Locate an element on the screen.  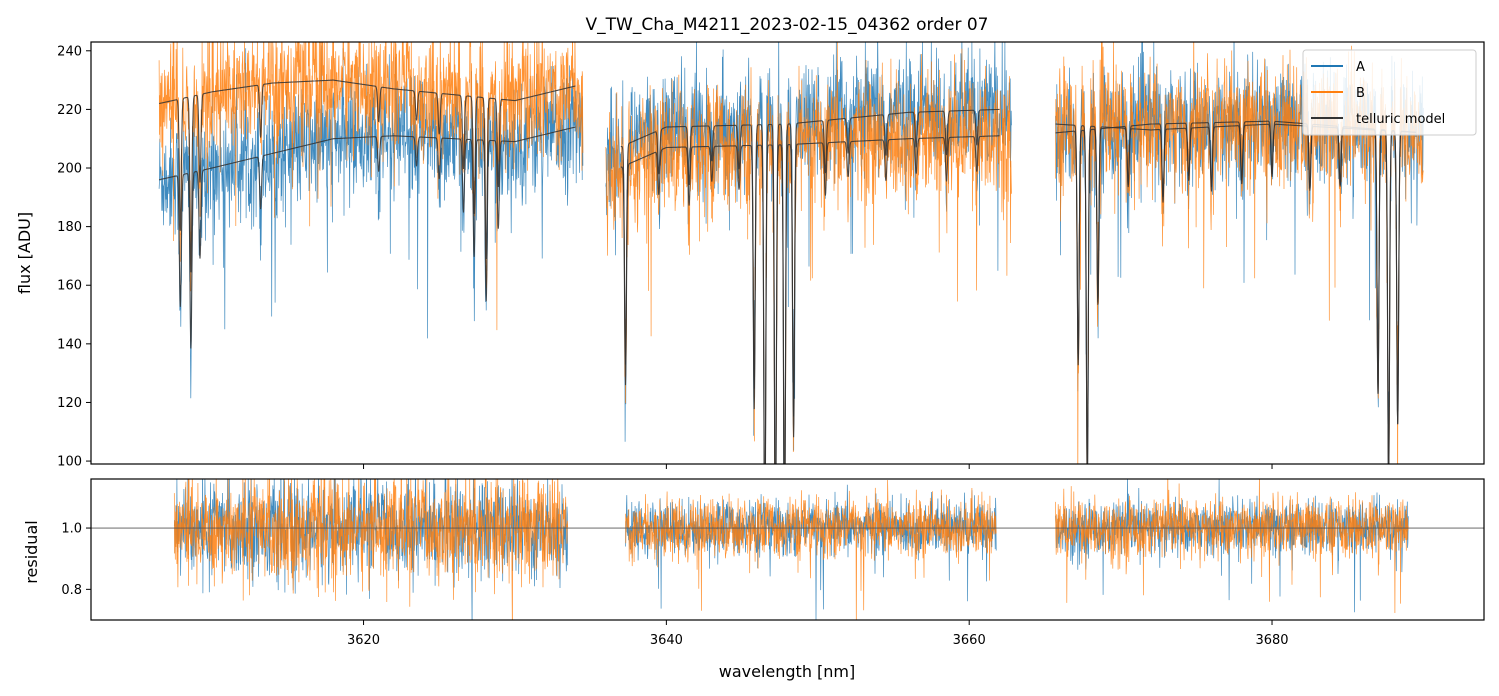
flux-y-tick-label-200: 200 is located at coordinates (69, 169).